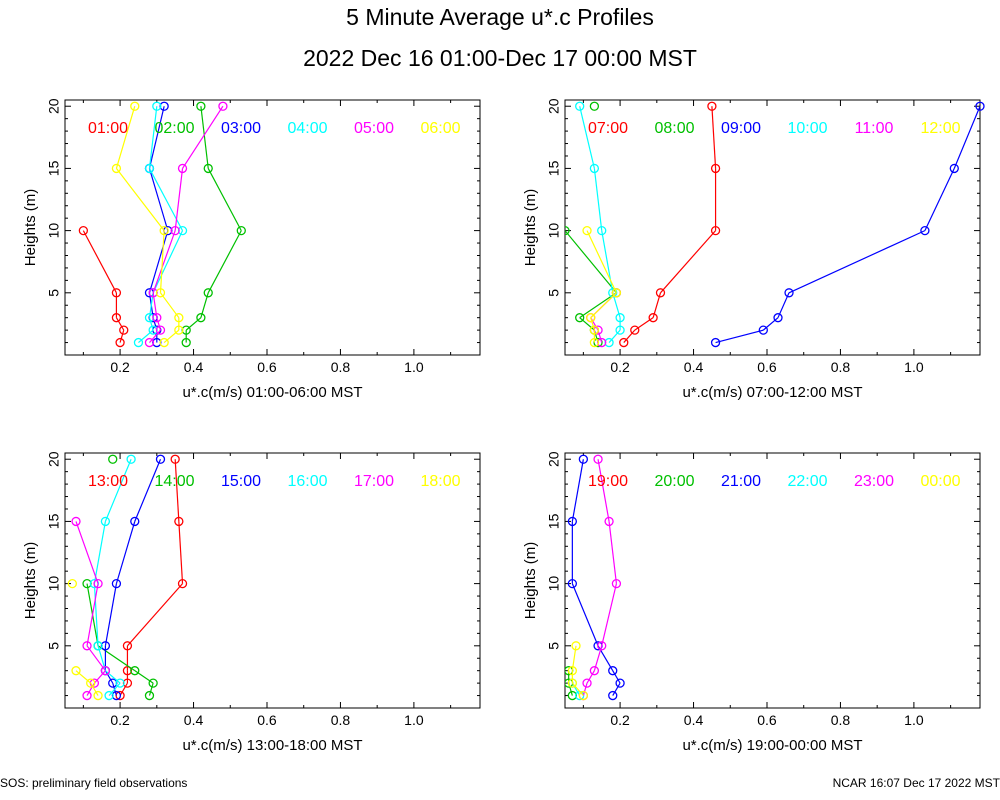 Image resolution: width=1000 pixels, height=800 pixels. Describe the element at coordinates (241, 128) in the screenshot. I see `legend-label: 03:00` at that location.